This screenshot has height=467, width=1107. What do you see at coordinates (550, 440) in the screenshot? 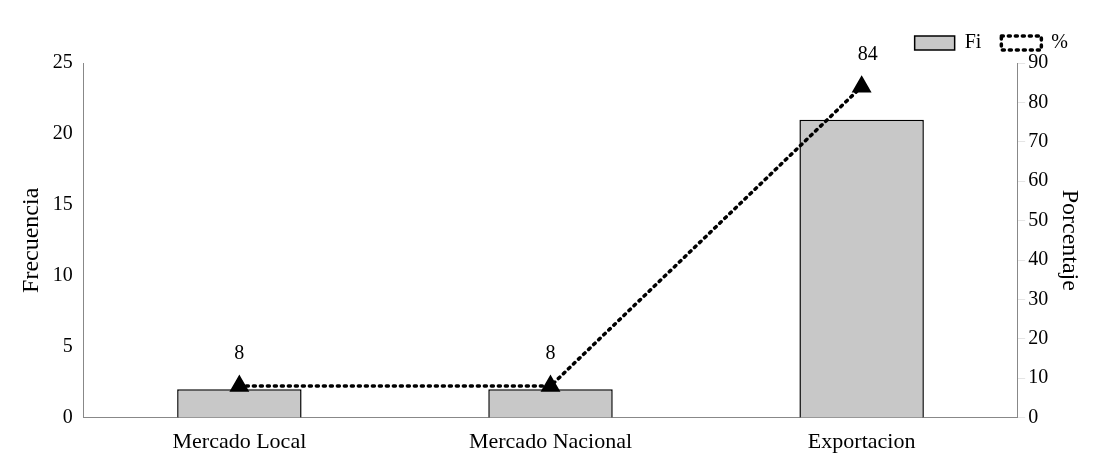
I see `x-tick-label: Mercado Nacional` at bounding box center [550, 440].